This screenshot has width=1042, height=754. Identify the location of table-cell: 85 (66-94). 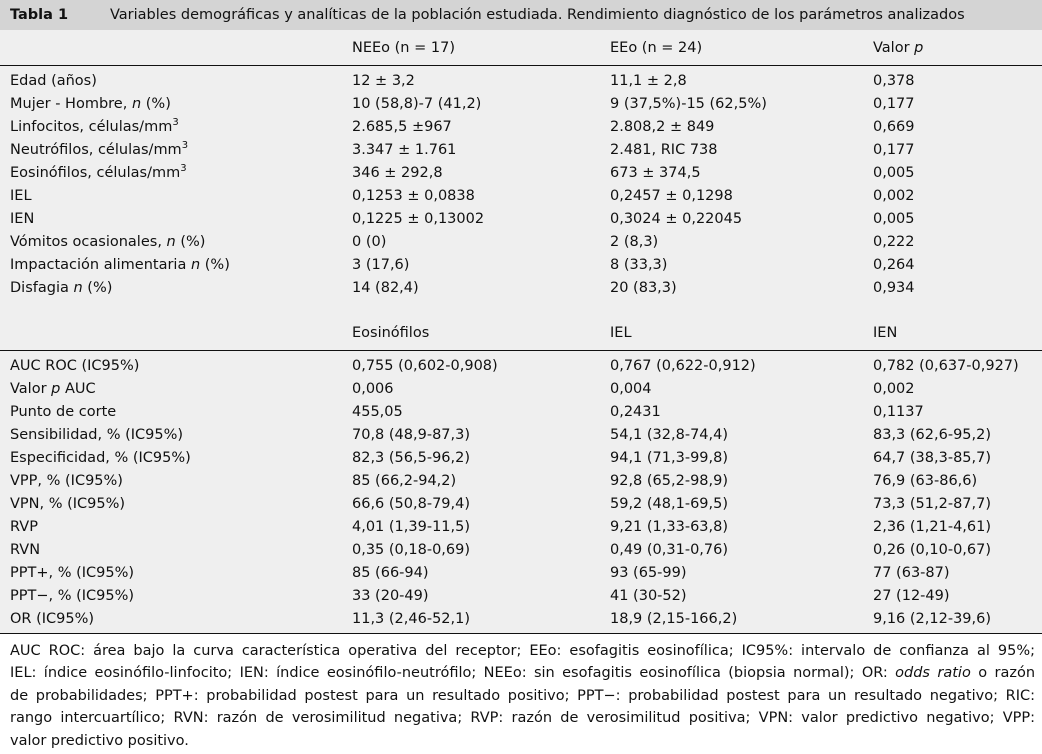
(390, 573).